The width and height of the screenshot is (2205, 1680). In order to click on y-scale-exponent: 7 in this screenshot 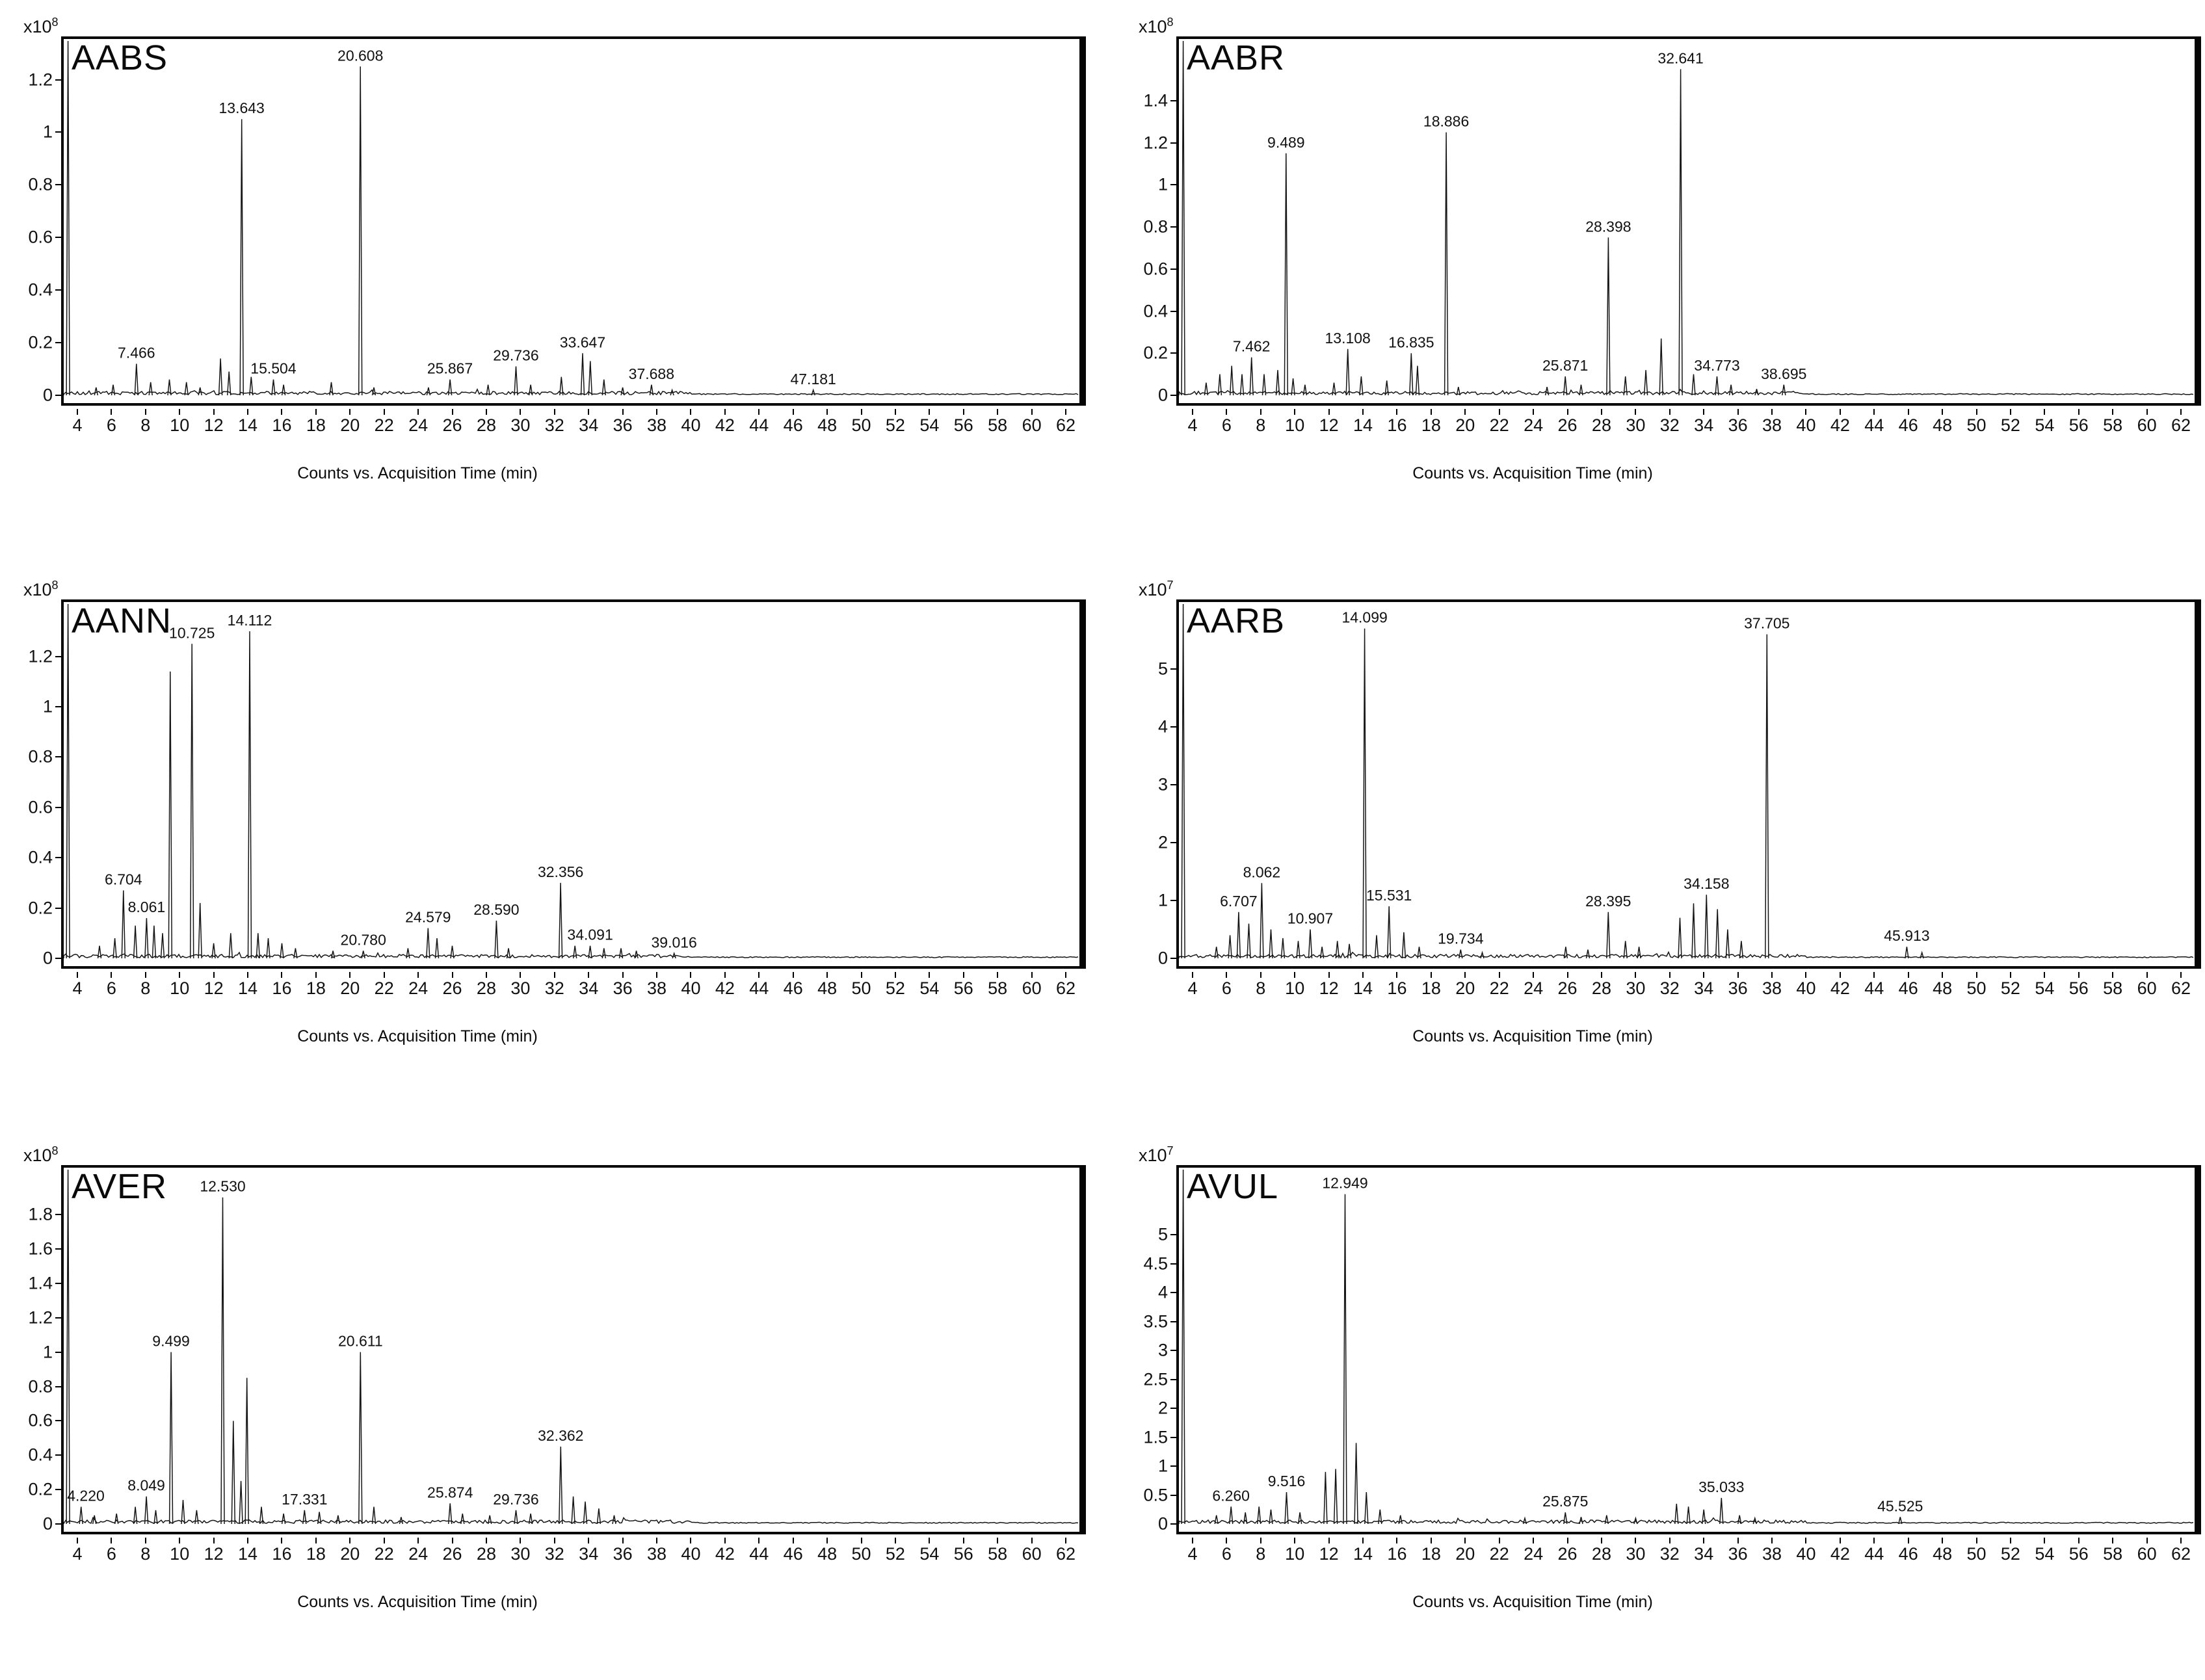, I will do `click(1170, 1150)`.